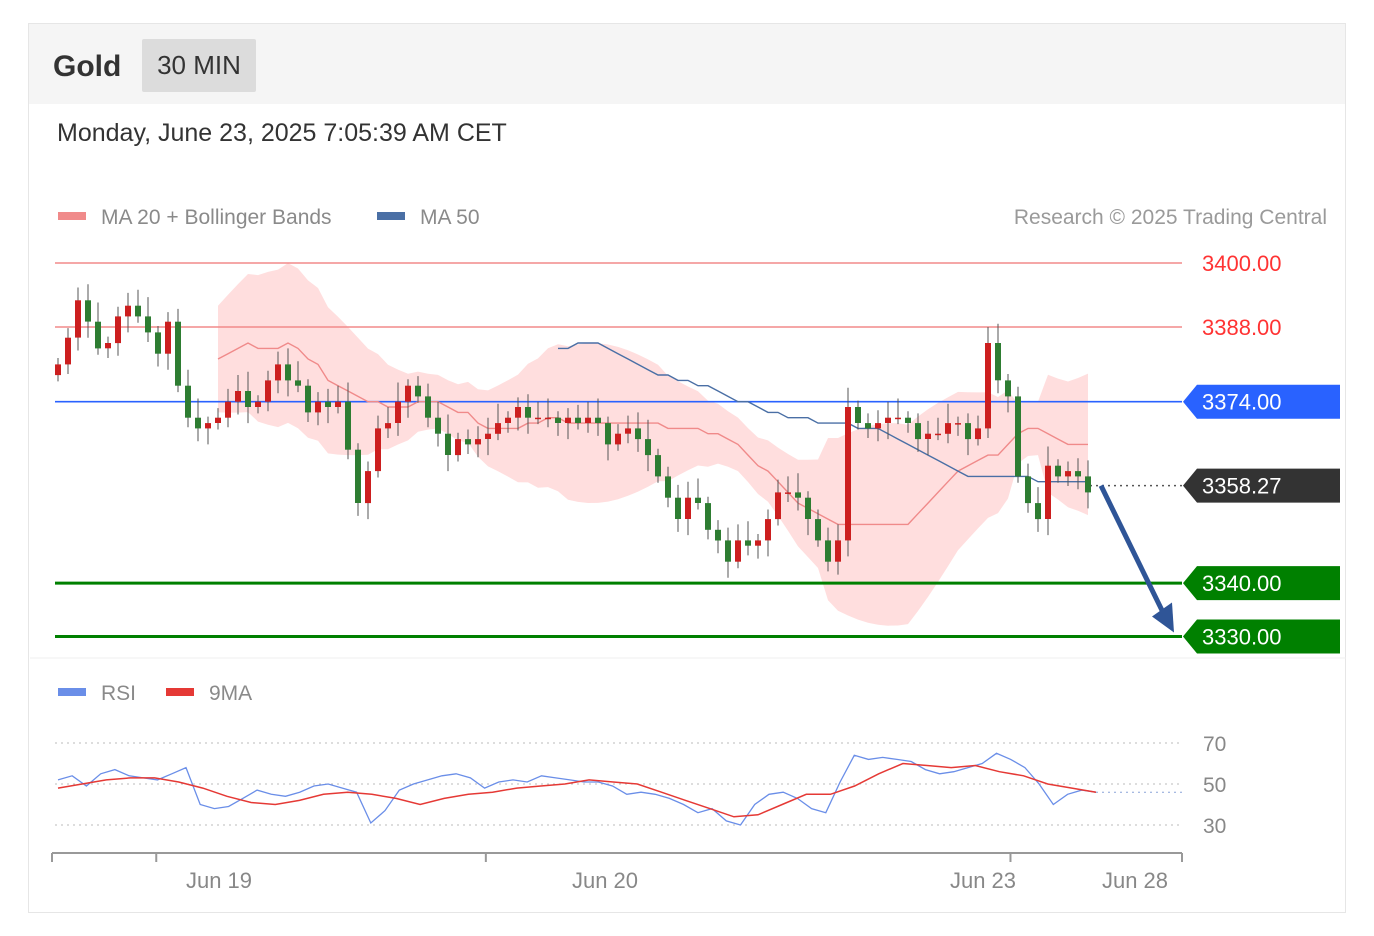  Describe the element at coordinates (1242, 636) in the screenshot. I see `level-label-3330.00: 3330.00` at that location.